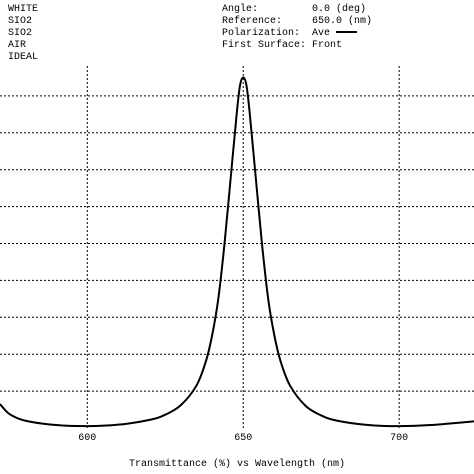 The width and height of the screenshot is (474, 474). What do you see at coordinates (237, 464) in the screenshot?
I see `x-axis-label: Transmittance (%) vs Wavelength (nm)` at bounding box center [237, 464].